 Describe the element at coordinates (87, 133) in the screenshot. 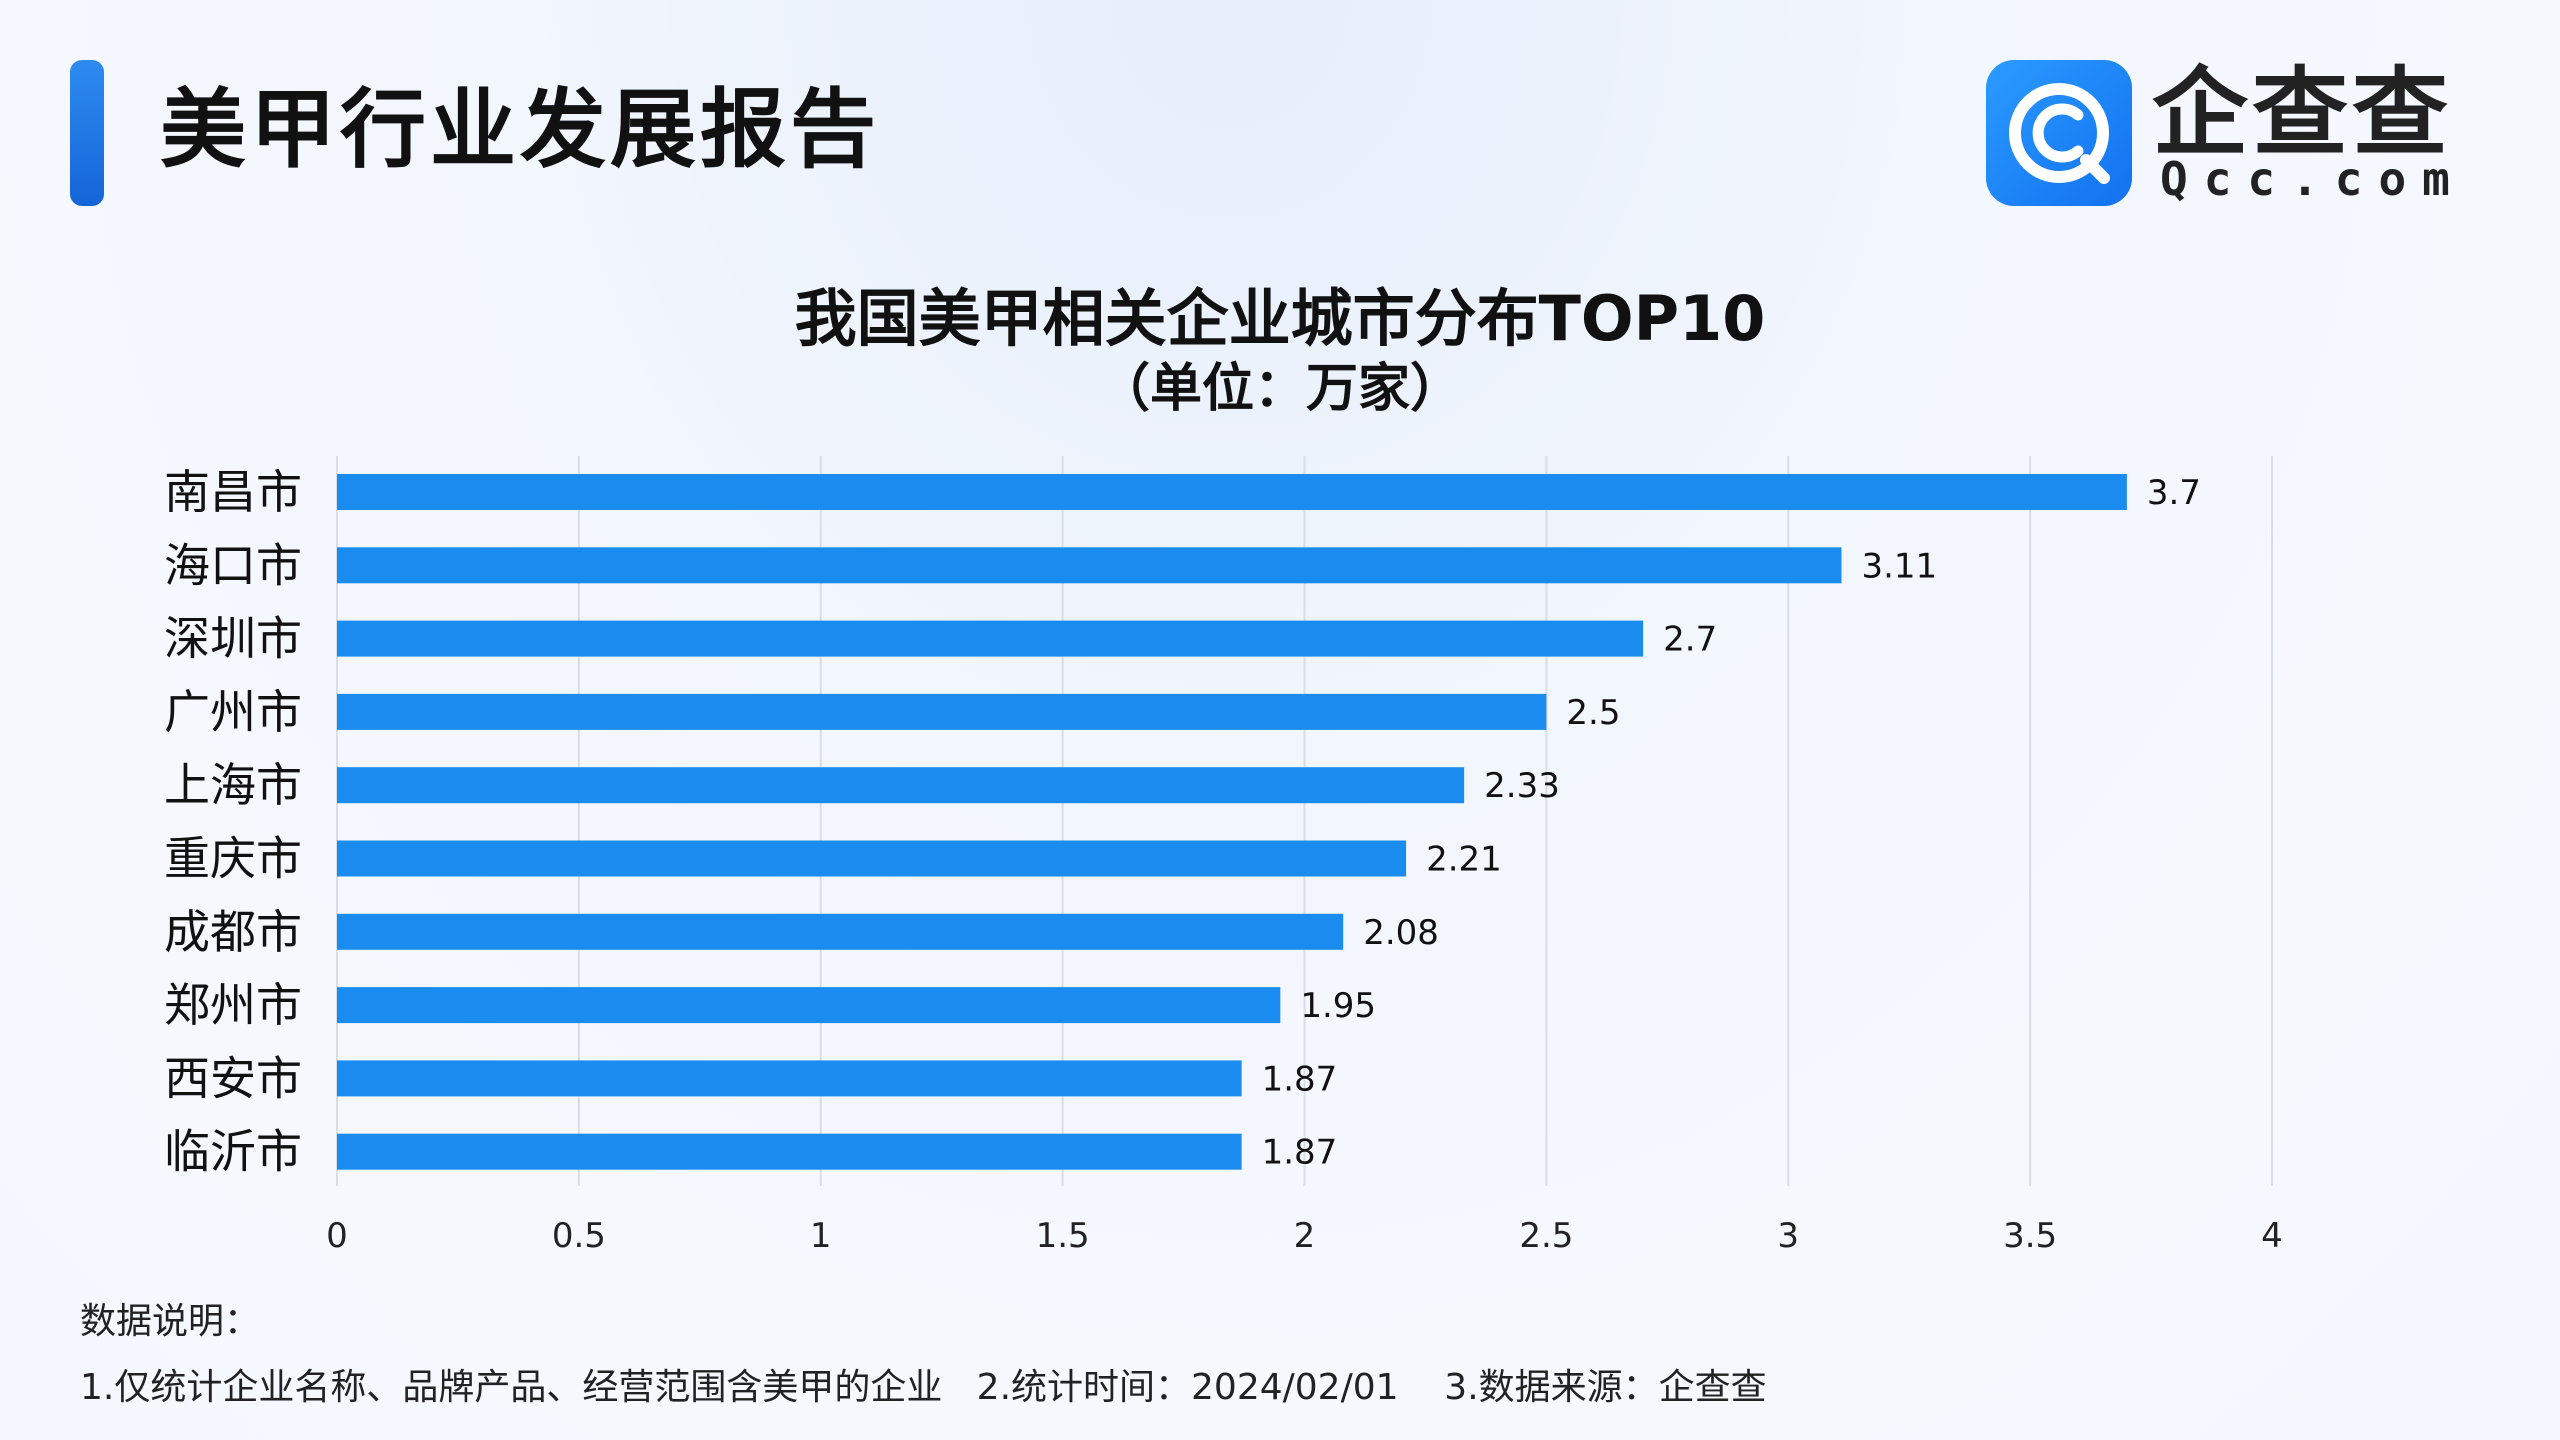

I see `header-accent-bar` at that location.